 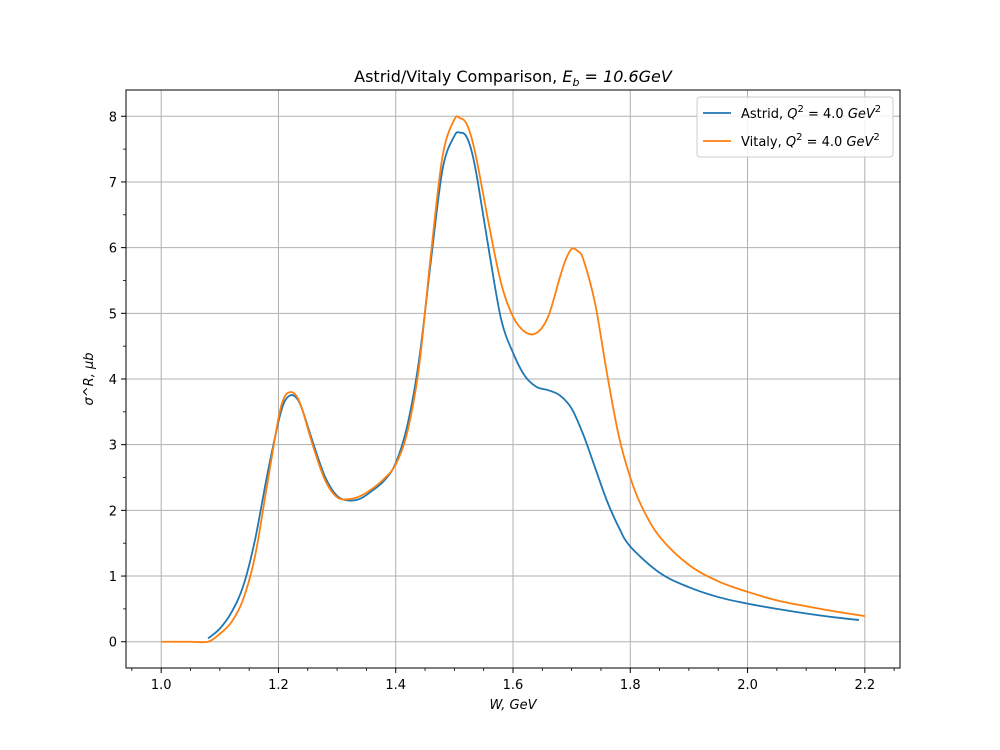 I want to click on x-tick-label: 1.2, so click(x=278, y=685).